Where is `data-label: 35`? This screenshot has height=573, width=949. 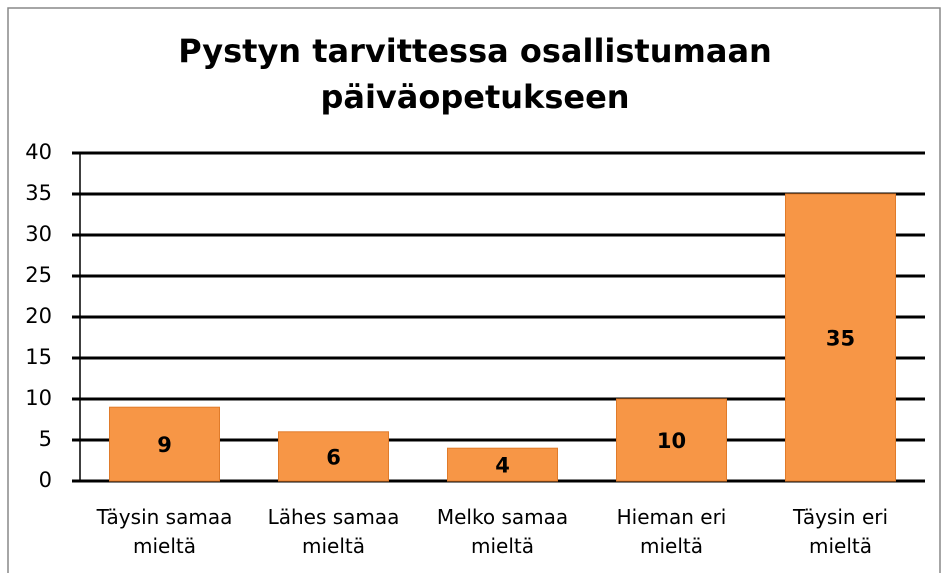 data-label: 35 is located at coordinates (840, 339).